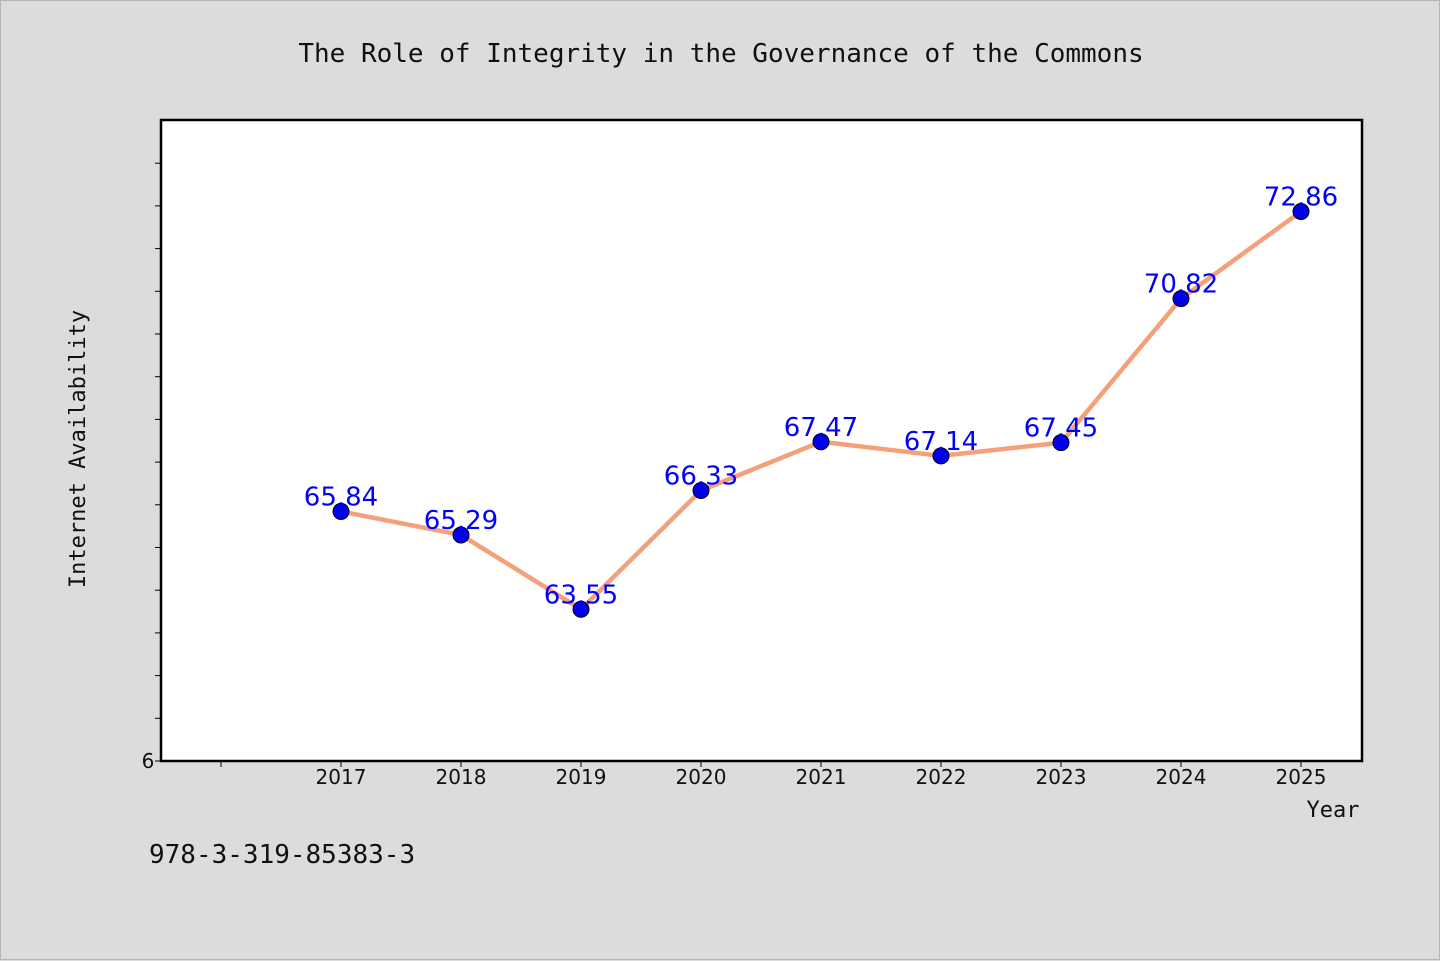 This screenshot has width=1440, height=961. What do you see at coordinates (341, 777) in the screenshot?
I see `x-tick-label: 2017` at bounding box center [341, 777].